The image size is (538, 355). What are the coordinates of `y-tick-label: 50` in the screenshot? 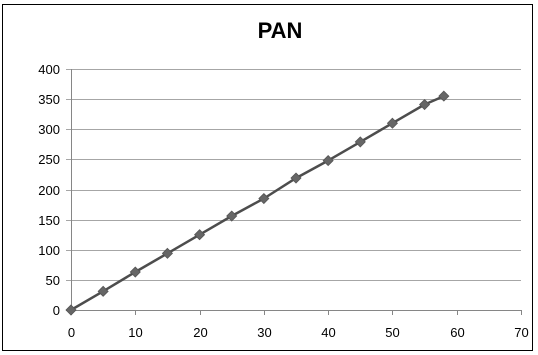 It's located at (53, 280).